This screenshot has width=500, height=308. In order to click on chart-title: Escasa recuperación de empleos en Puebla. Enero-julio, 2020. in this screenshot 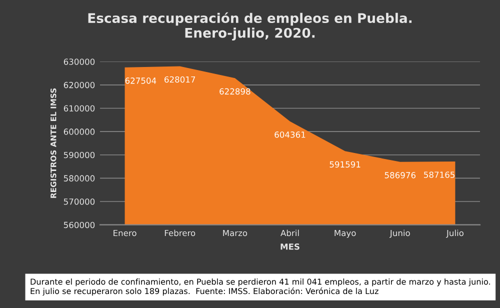, I will do `click(250, 26)`.